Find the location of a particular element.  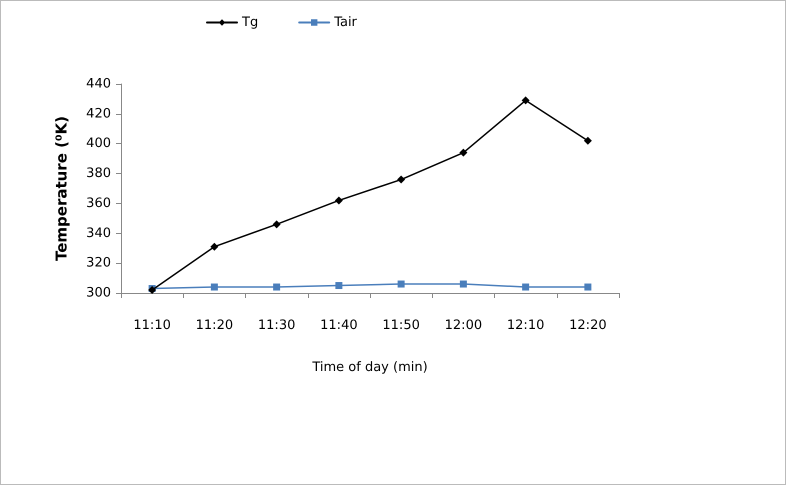

x-tick-label: 12:00 is located at coordinates (463, 325).